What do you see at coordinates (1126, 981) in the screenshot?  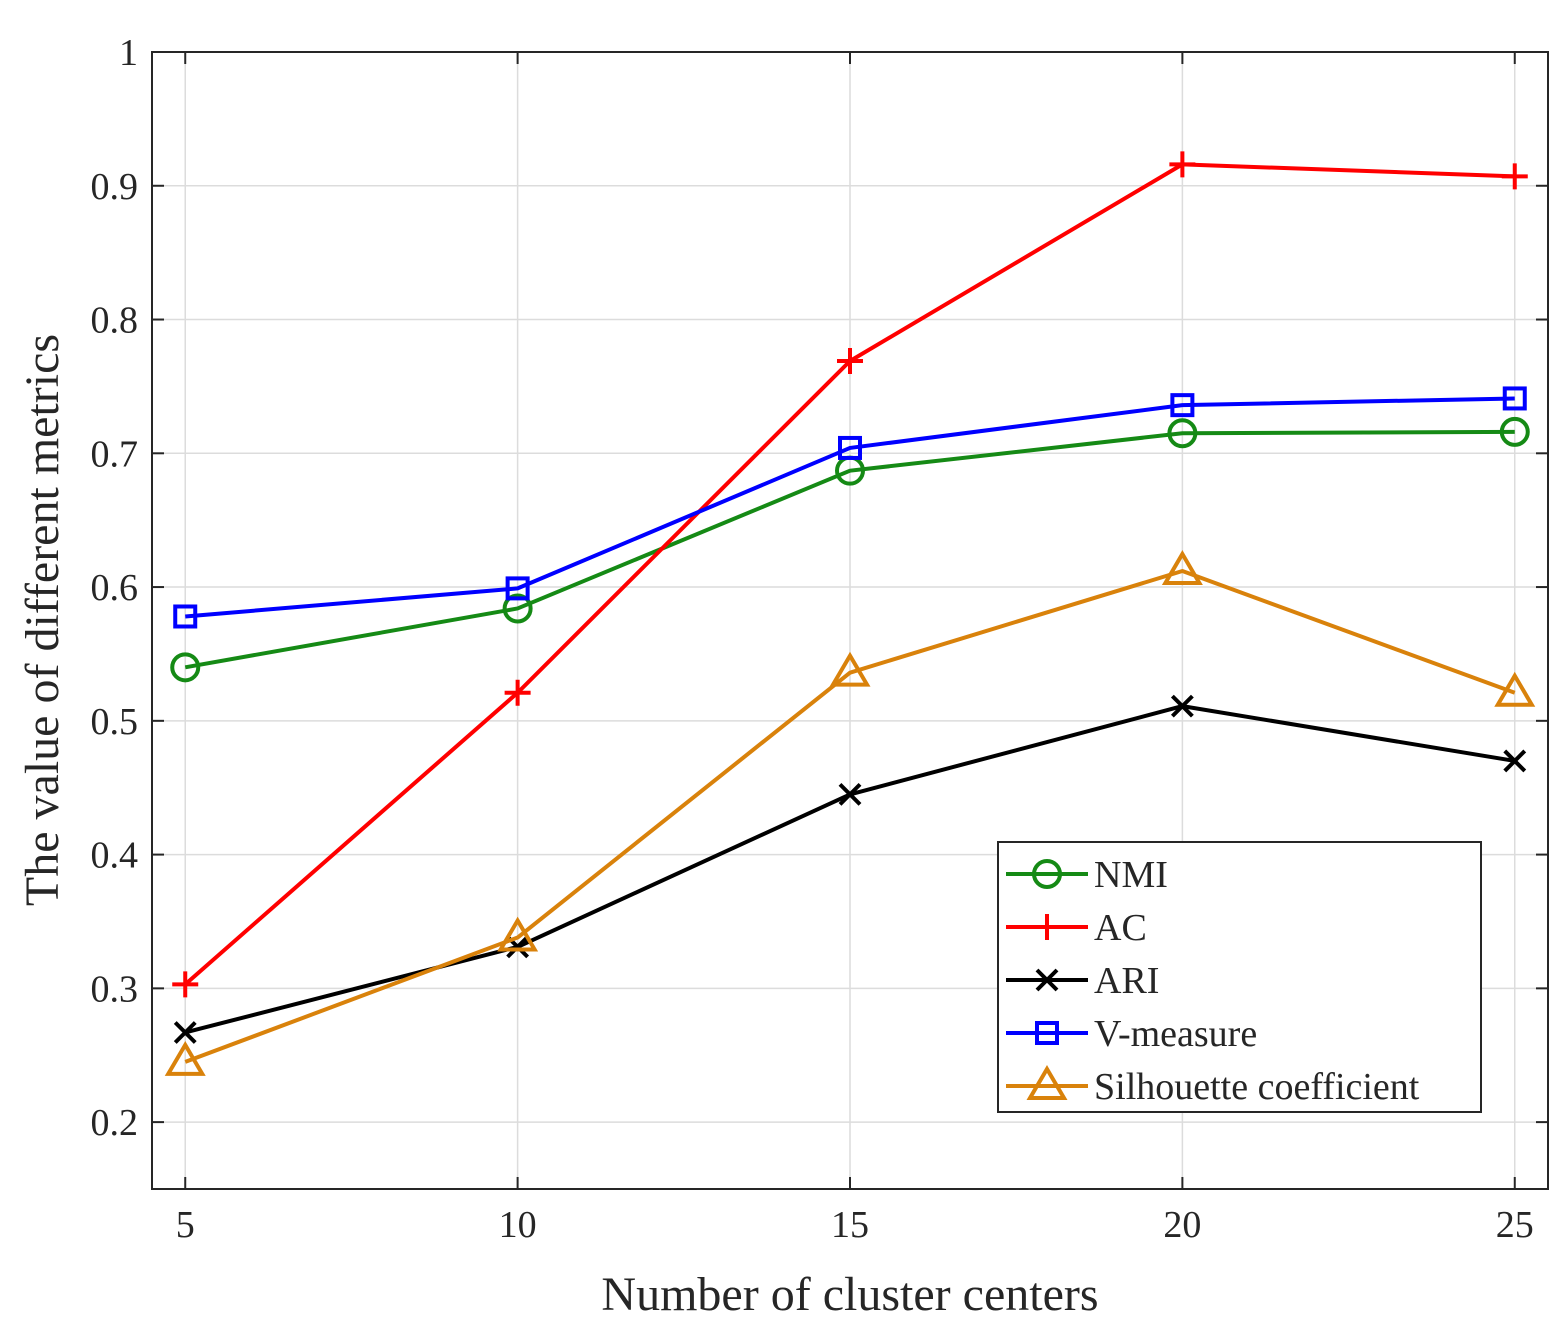 I see `legend-label-ari: ARI` at bounding box center [1126, 981].